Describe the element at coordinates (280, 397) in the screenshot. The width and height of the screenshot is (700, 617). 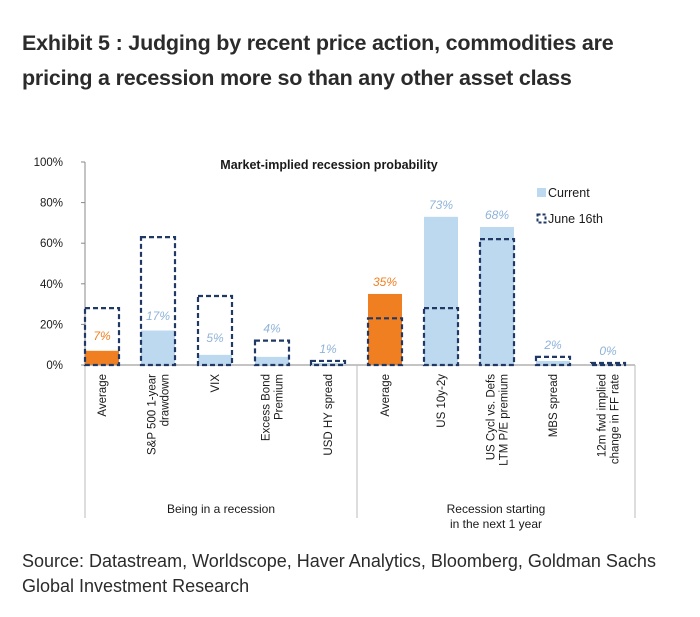
I see `category-label-line: Premium` at that location.